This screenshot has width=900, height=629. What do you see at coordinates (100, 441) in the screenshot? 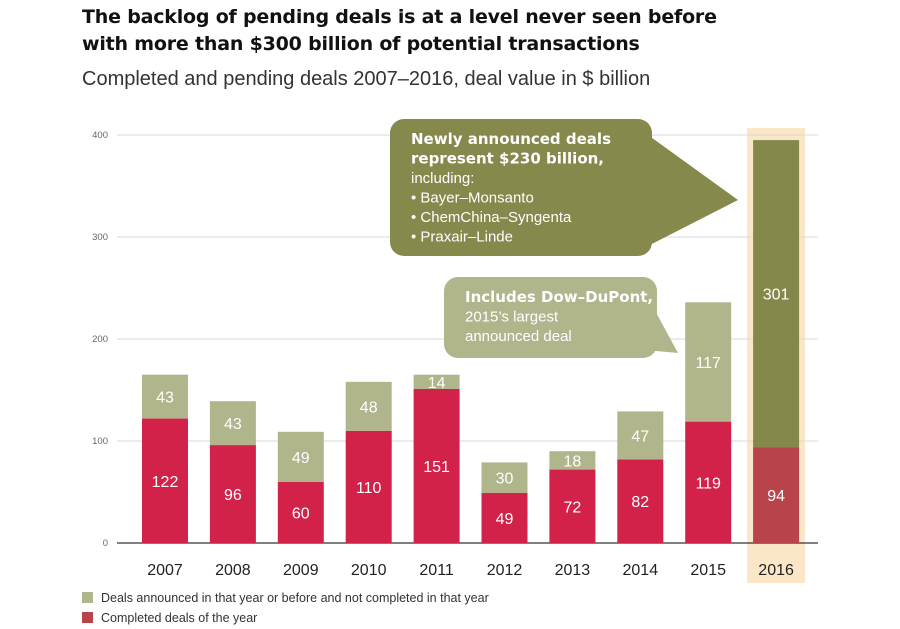
I see `y-tick-label-100: 100` at bounding box center [100, 441].